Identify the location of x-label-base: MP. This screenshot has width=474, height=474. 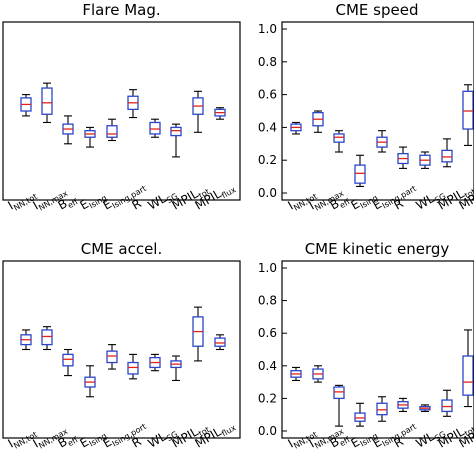
(465, 202).